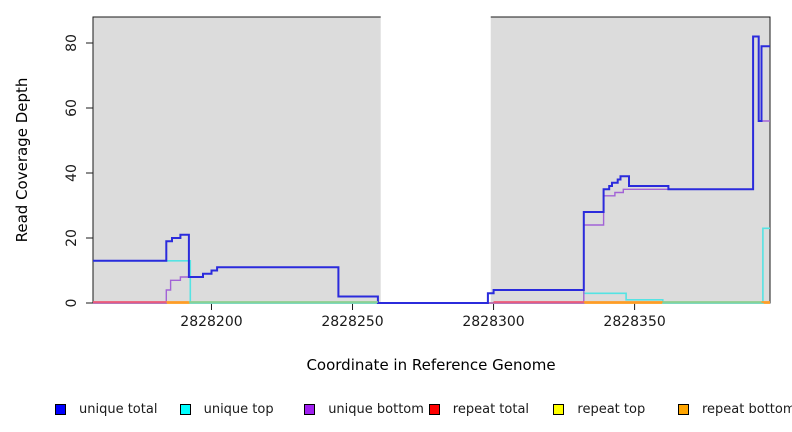 This screenshot has width=792, height=432. I want to click on legend-label: repeat top, so click(611, 409).